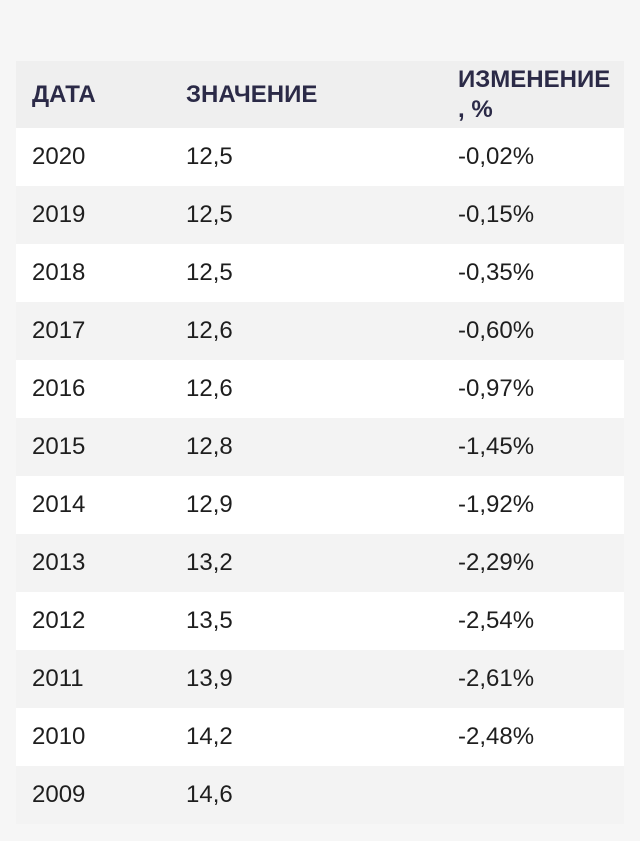 The image size is (640, 841). I want to click on cell-change: -1,92%, so click(496, 504).